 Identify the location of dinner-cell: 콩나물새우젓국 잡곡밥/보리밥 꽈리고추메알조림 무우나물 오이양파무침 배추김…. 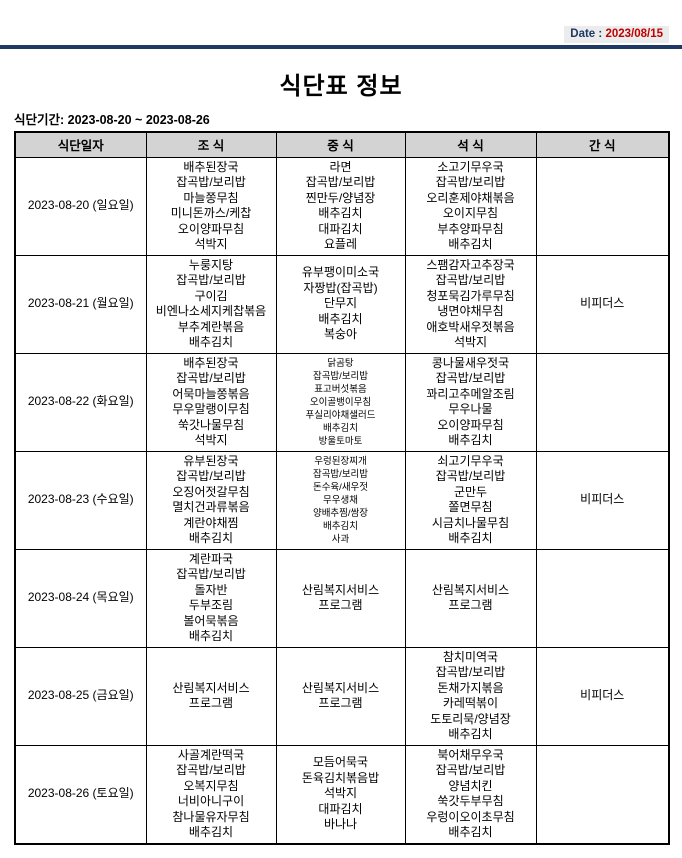
(470, 402).